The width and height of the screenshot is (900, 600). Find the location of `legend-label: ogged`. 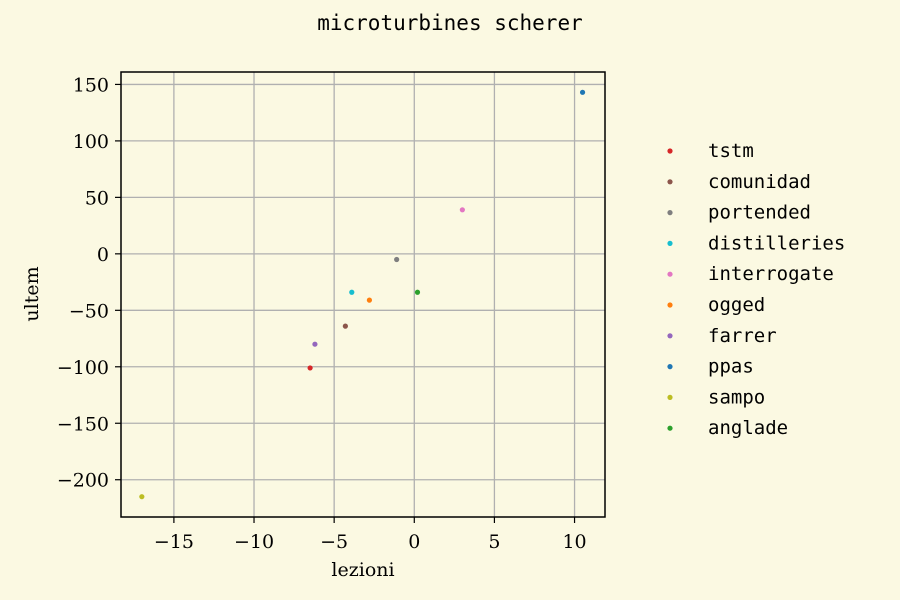

legend-label: ogged is located at coordinates (736, 305).